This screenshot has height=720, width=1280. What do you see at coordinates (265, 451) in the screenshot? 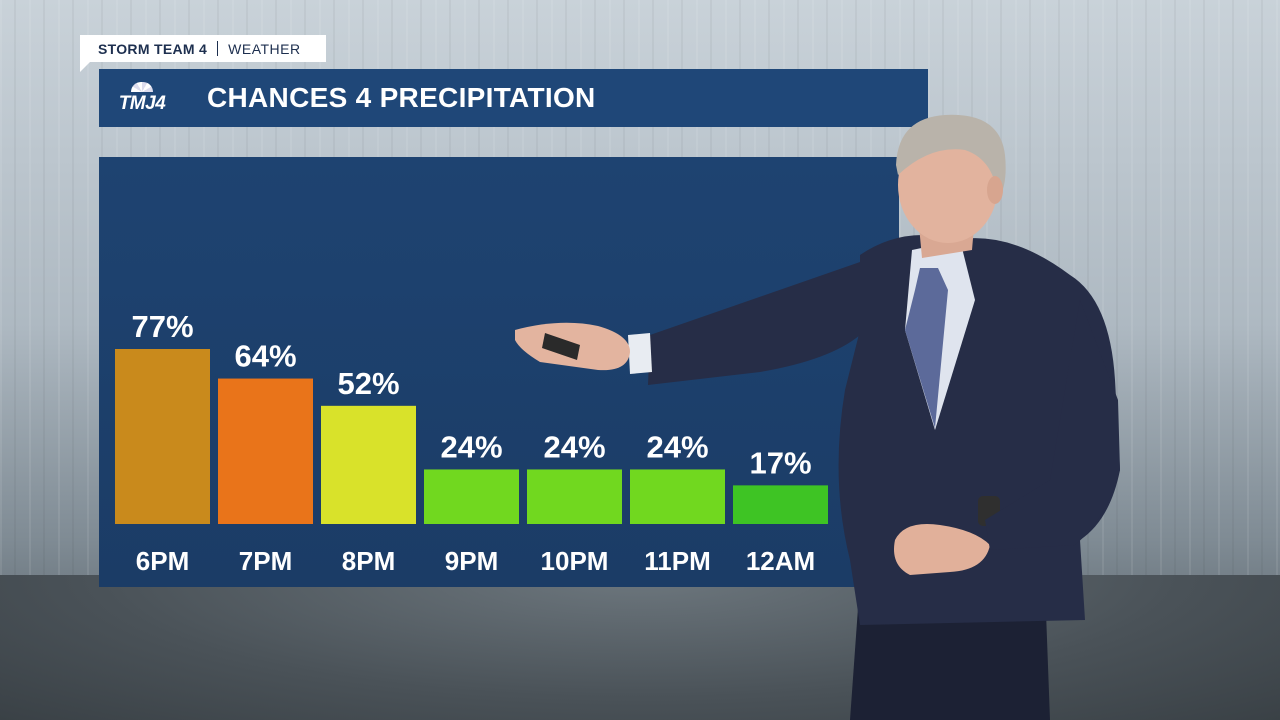
I see `bar-7pm` at bounding box center [265, 451].